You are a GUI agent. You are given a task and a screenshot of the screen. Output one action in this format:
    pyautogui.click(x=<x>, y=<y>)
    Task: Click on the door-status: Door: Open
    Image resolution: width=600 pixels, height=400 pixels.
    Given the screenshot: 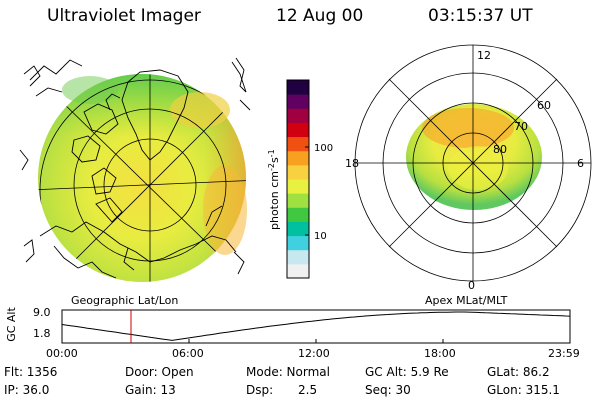 What is the action you would take?
    pyautogui.click(x=159, y=372)
    